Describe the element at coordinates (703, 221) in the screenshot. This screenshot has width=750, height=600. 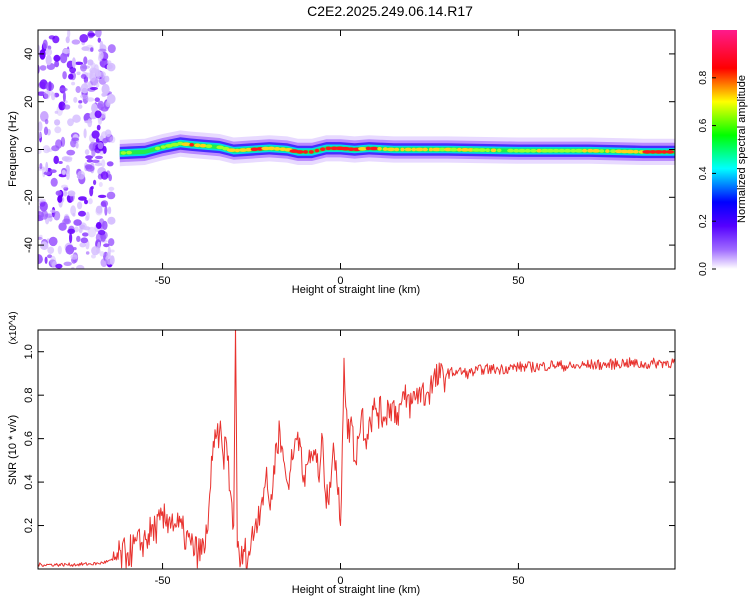
I see `colorbar-tick-label: 0.2` at that location.